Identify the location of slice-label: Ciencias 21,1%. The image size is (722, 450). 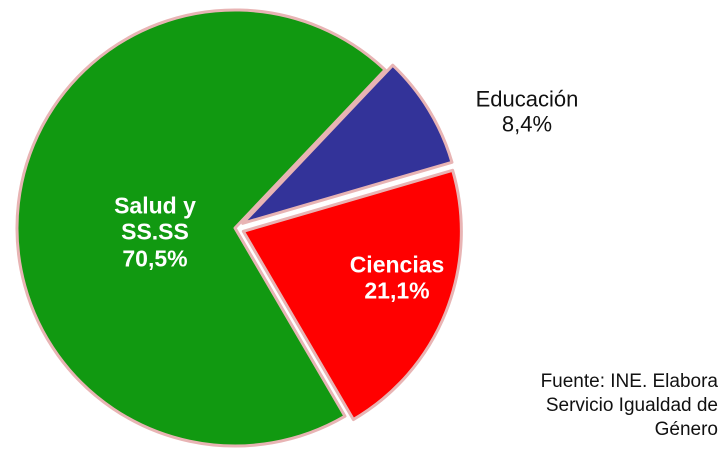
(397, 278).